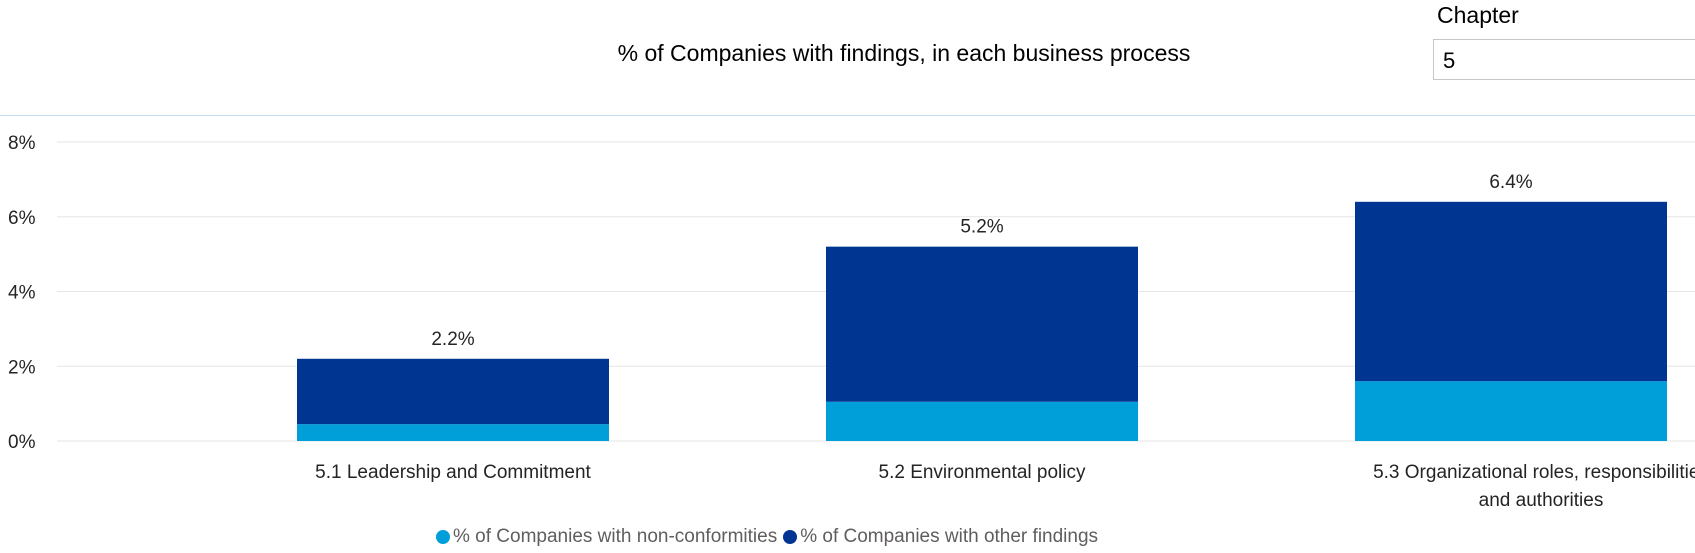 The width and height of the screenshot is (1695, 553). I want to click on legend-item-other-findings: % of Companies with other findings, so click(940, 537).